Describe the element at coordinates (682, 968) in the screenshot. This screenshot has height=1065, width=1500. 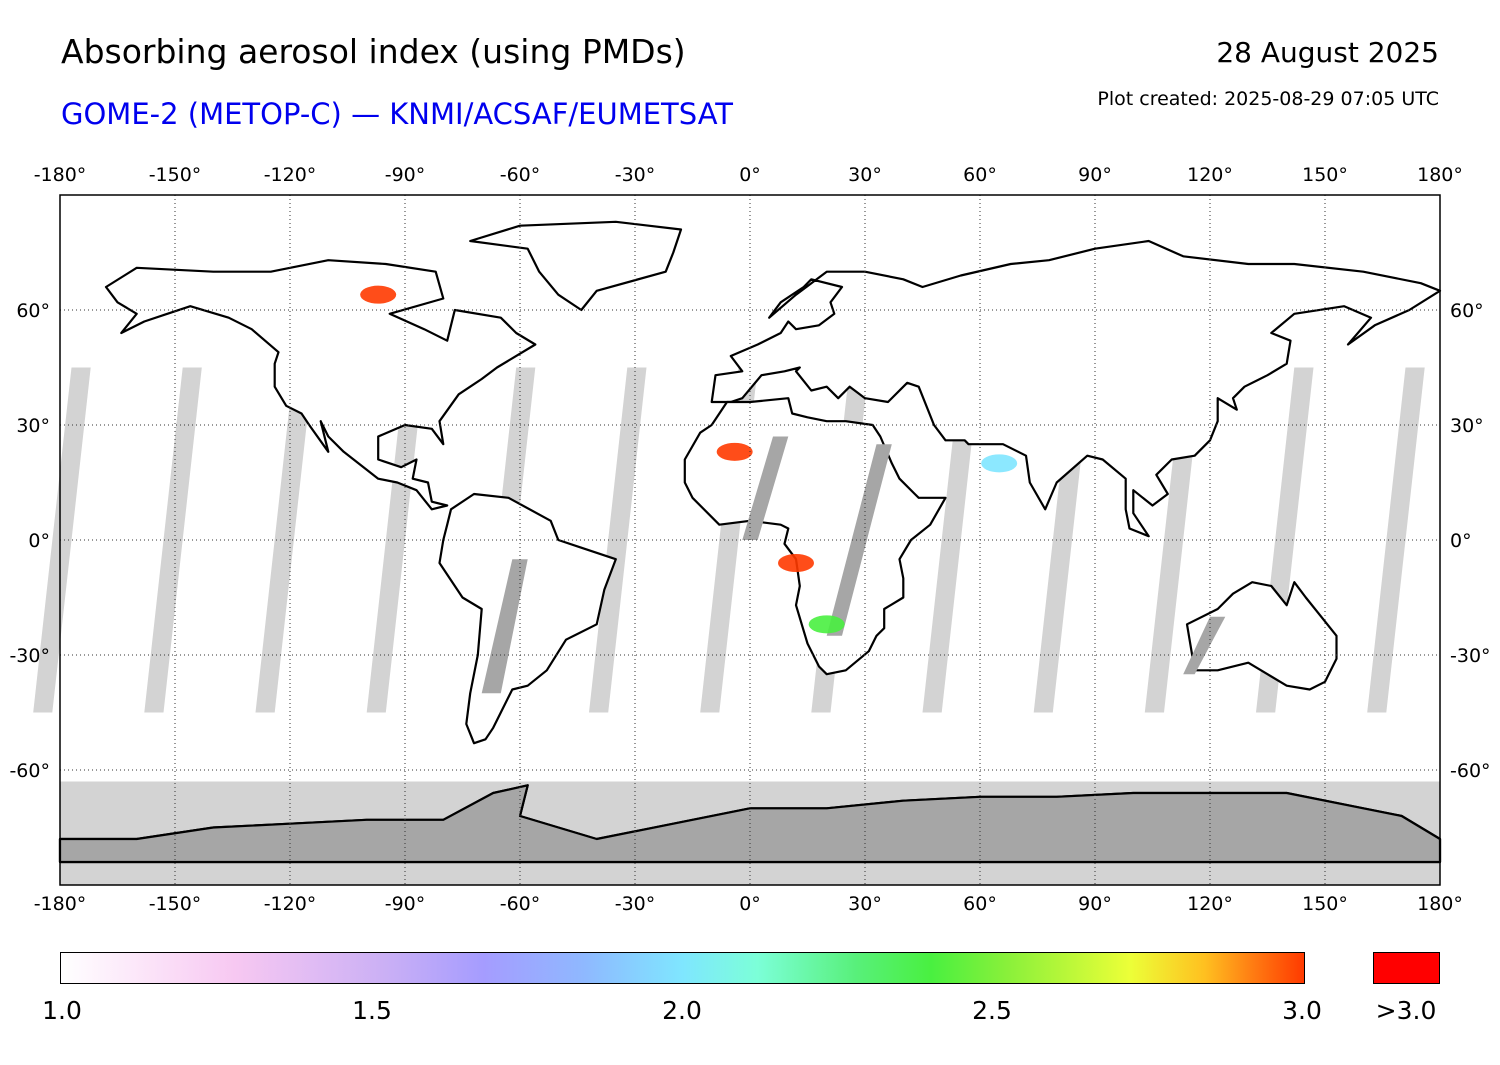
I see `colorbar-gradient` at that location.